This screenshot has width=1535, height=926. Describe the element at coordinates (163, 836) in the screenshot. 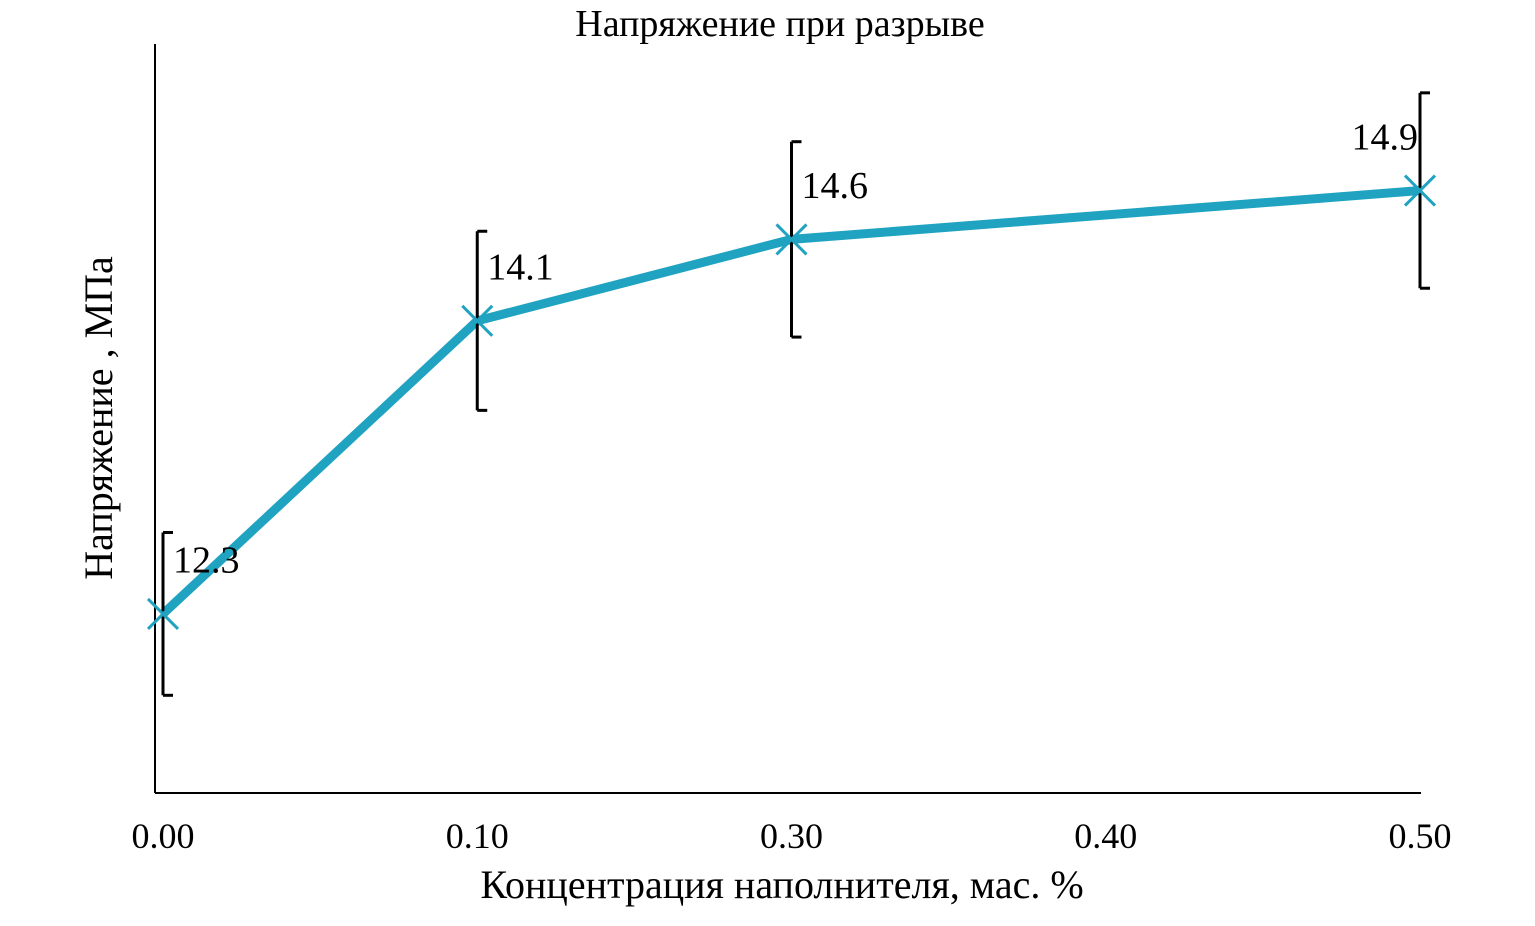

I see `x-tick-label: 0.00` at that location.